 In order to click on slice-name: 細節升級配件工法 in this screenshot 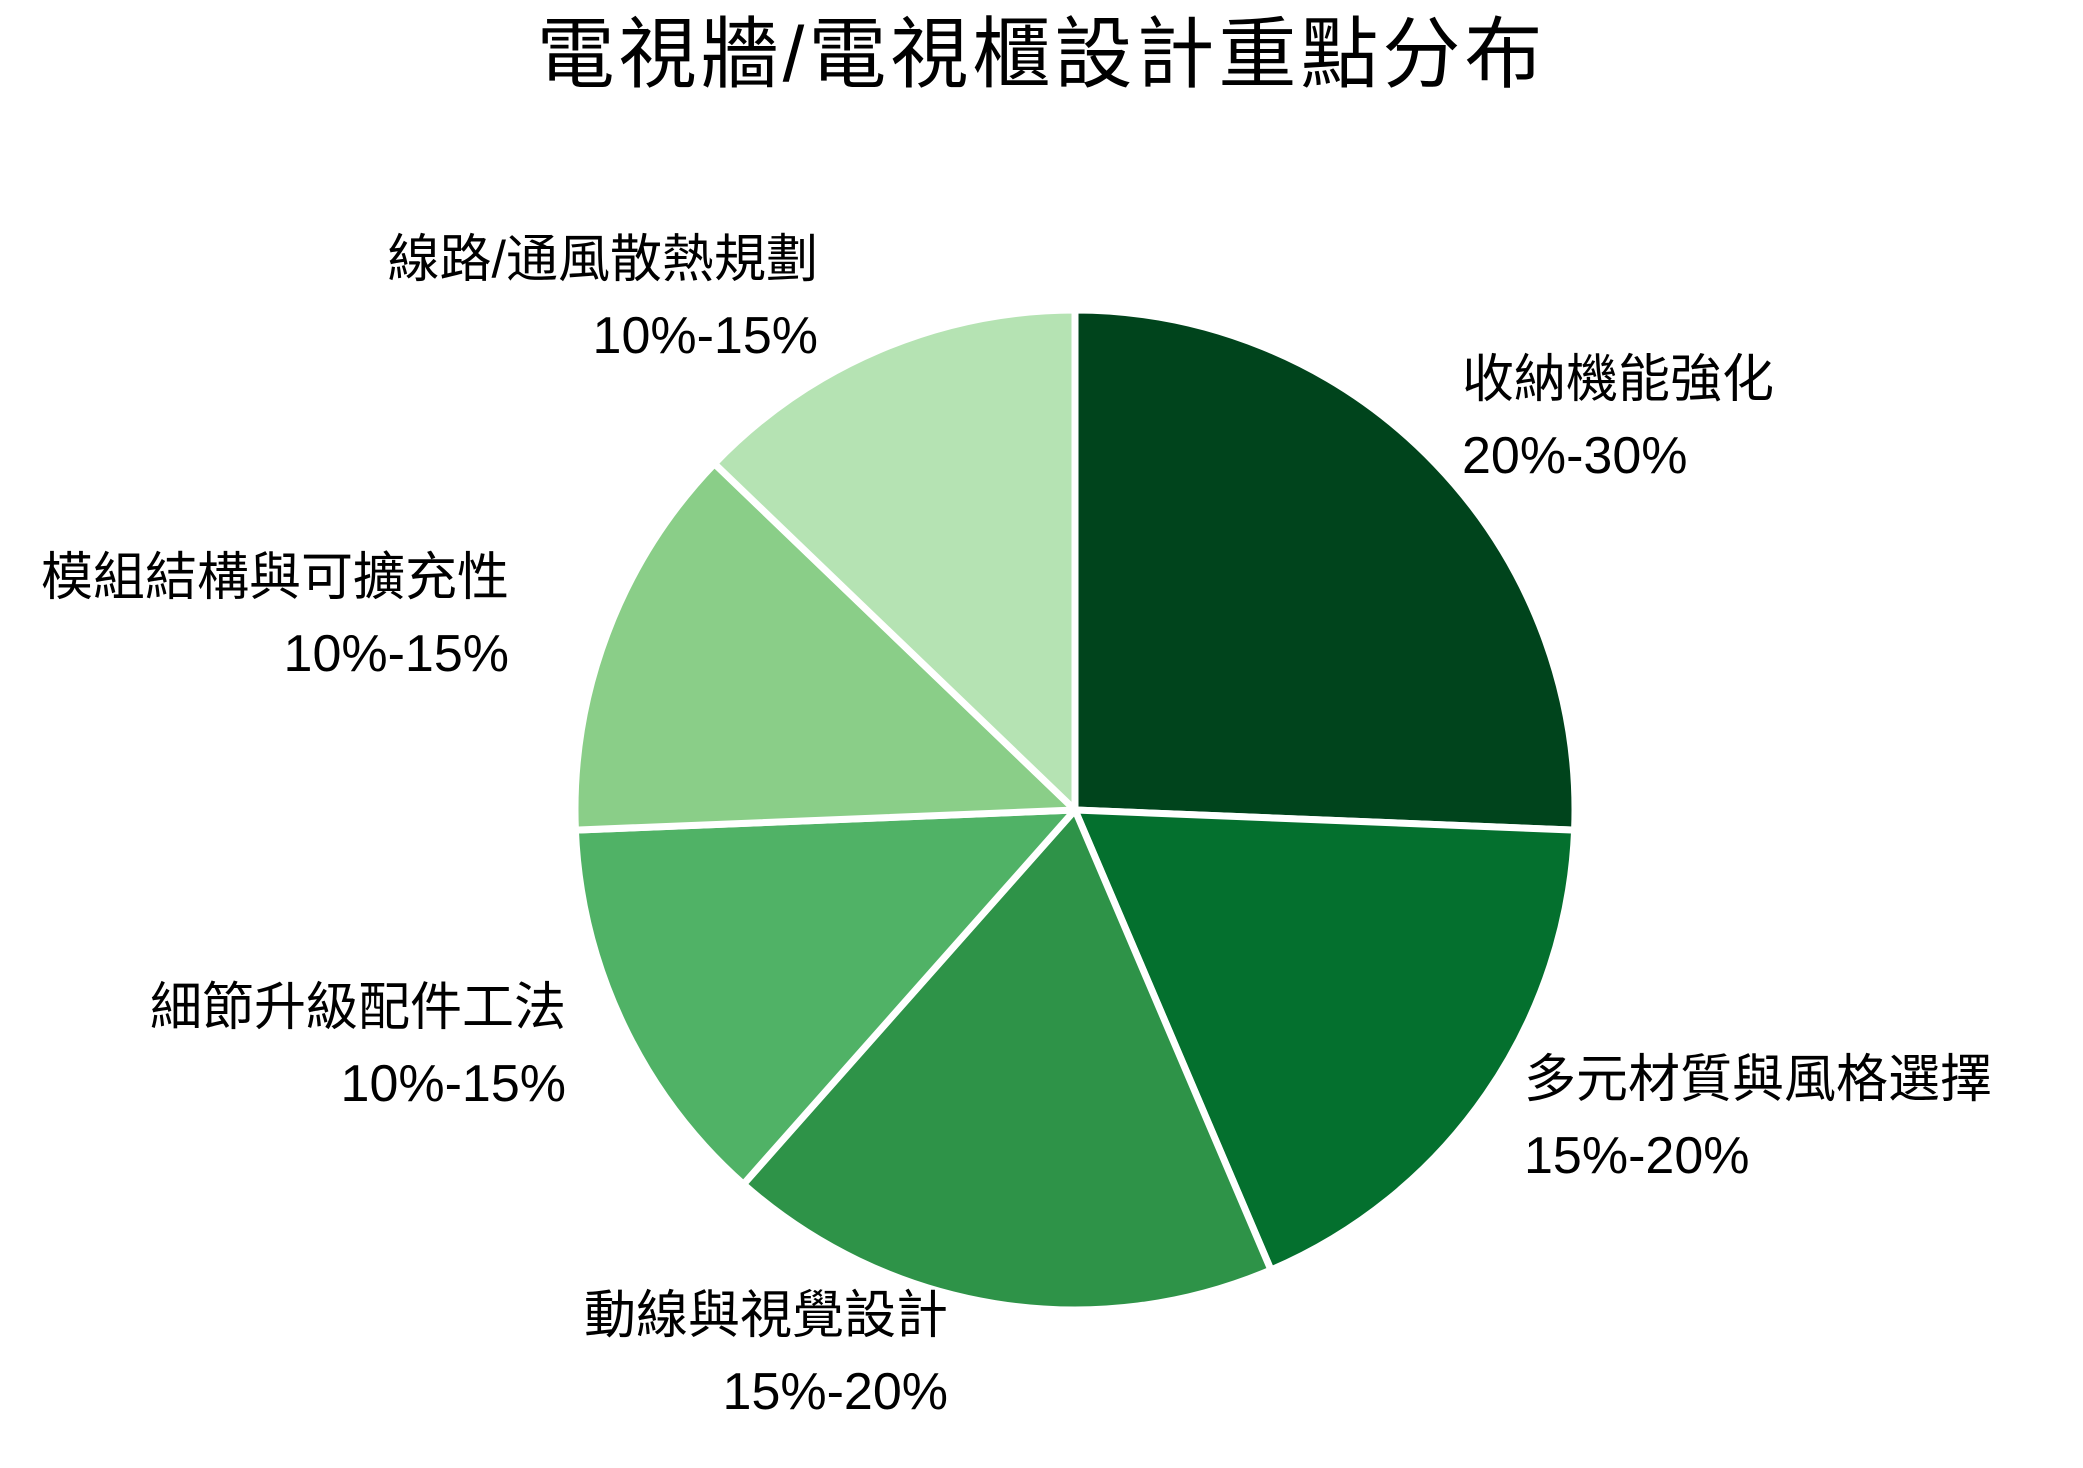, I will do `click(357, 1008)`.